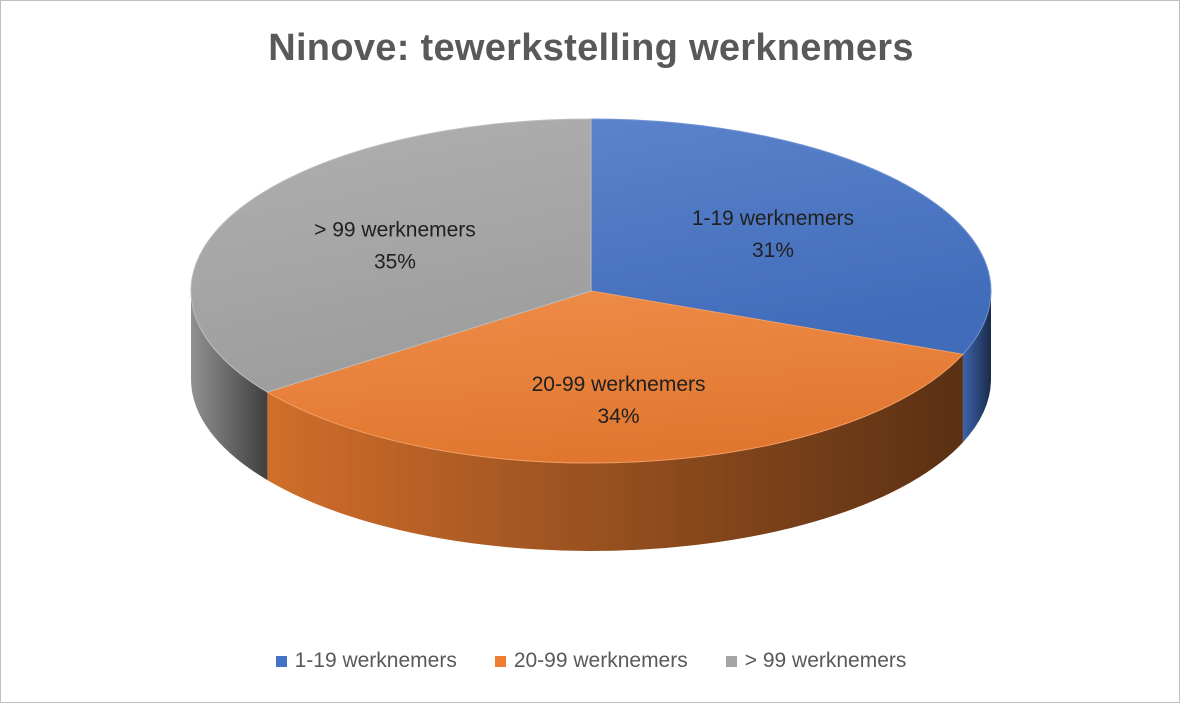 This screenshot has height=704, width=1180. What do you see at coordinates (375, 660) in the screenshot?
I see `legend-label: 1-19 werknemers` at bounding box center [375, 660].